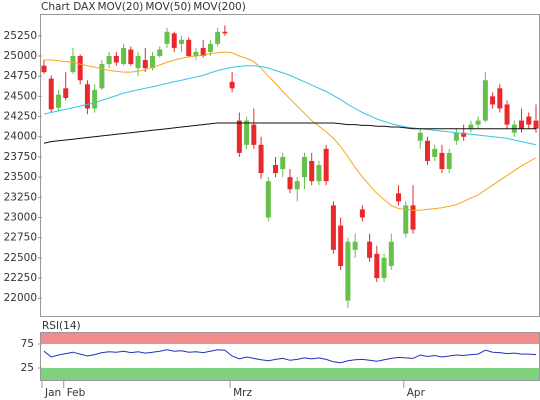  I want to click on legend-entry: MOV(50), so click(168, 7).